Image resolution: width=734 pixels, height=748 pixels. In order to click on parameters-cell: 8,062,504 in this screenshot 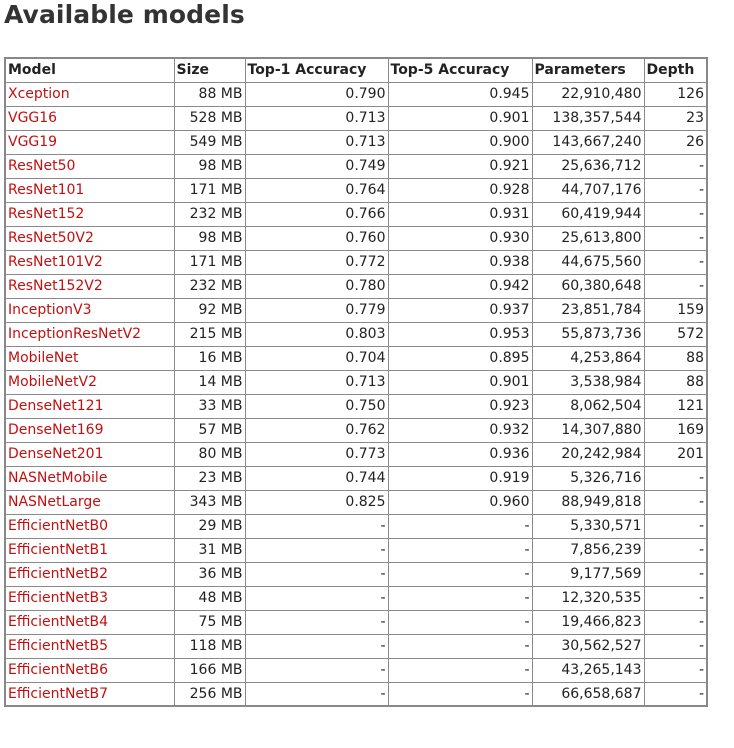, I will do `click(588, 406)`.